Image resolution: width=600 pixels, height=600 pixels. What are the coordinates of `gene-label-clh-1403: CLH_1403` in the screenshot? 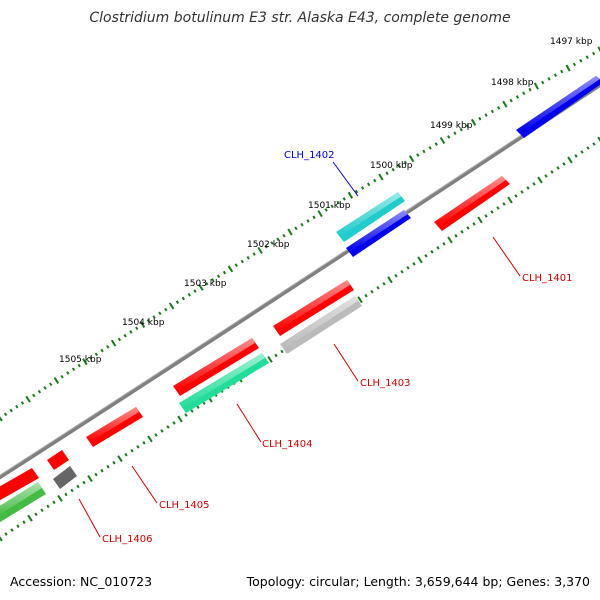 It's located at (385, 383).